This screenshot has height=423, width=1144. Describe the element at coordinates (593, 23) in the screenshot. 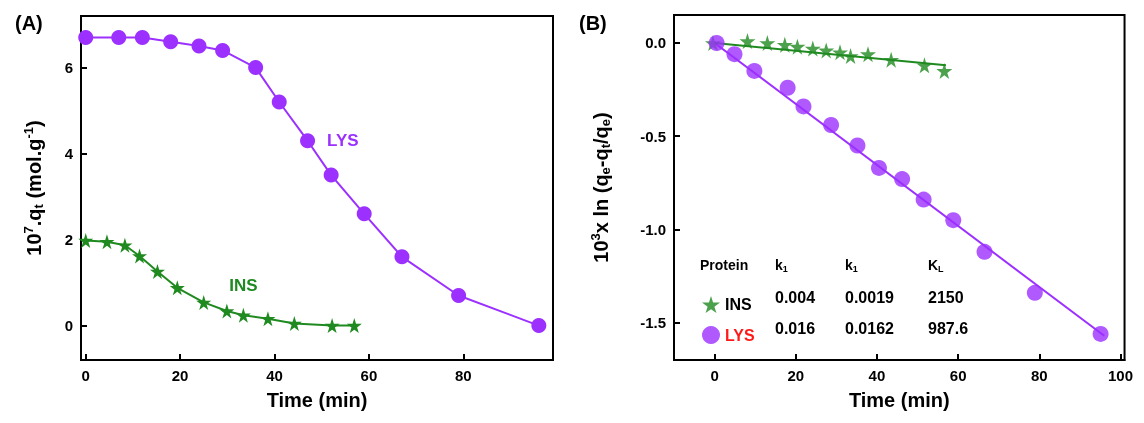

I see `chart-title: (B)` at that location.